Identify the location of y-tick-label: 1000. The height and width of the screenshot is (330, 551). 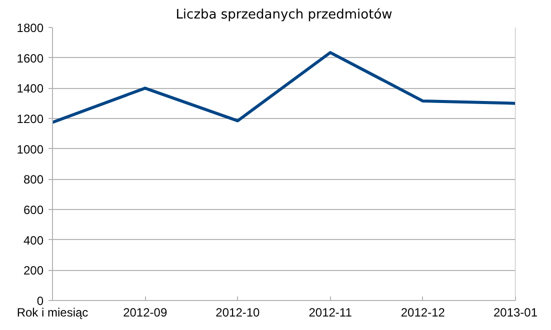
(30, 149).